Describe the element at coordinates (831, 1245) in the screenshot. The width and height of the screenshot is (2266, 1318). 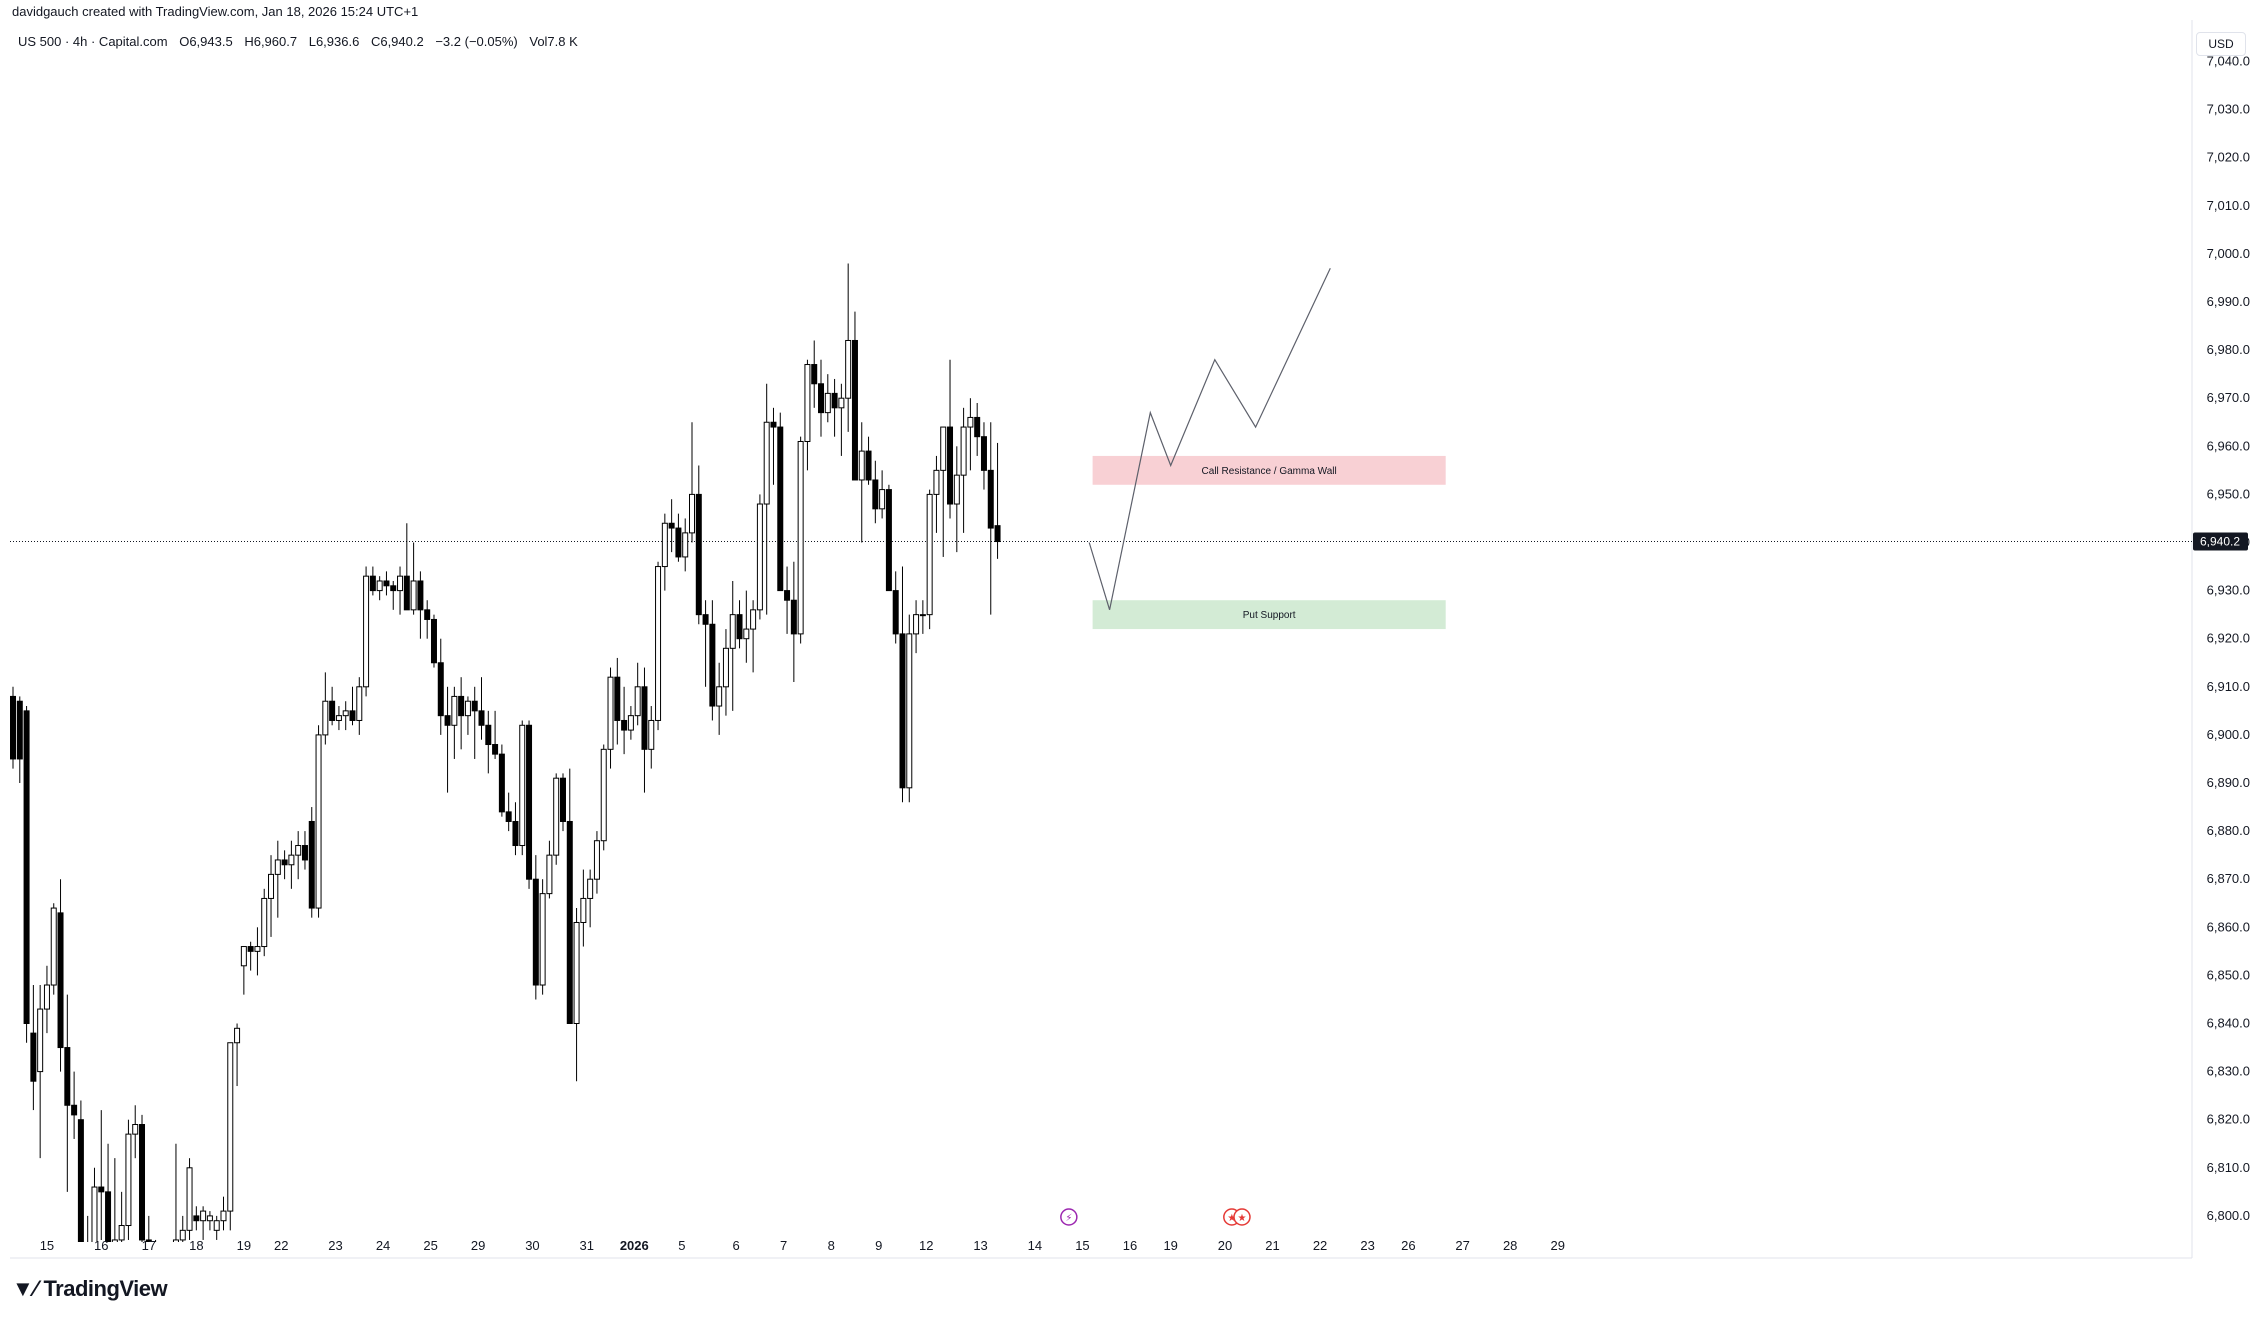
I see `x-tick-label: 8` at that location.